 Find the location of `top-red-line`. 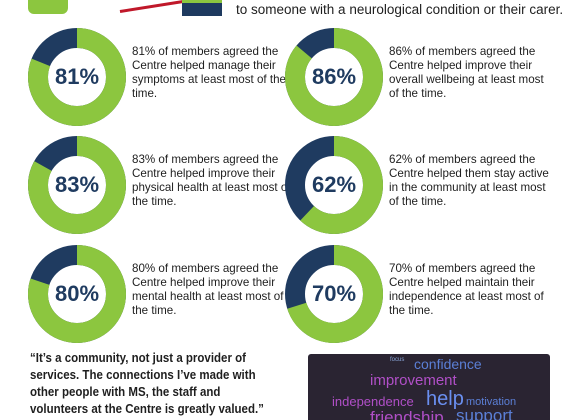

top-red-line is located at coordinates (151, 6).